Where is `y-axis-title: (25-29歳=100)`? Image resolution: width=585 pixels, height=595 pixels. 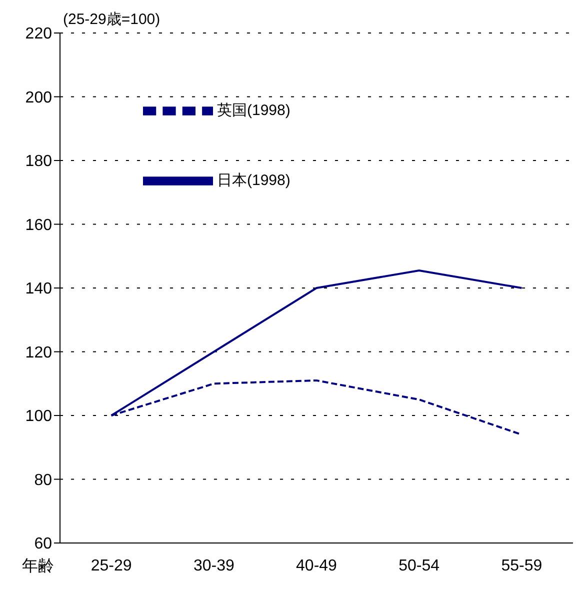 y-axis-title: (25-29歳=100) is located at coordinates (111, 19).